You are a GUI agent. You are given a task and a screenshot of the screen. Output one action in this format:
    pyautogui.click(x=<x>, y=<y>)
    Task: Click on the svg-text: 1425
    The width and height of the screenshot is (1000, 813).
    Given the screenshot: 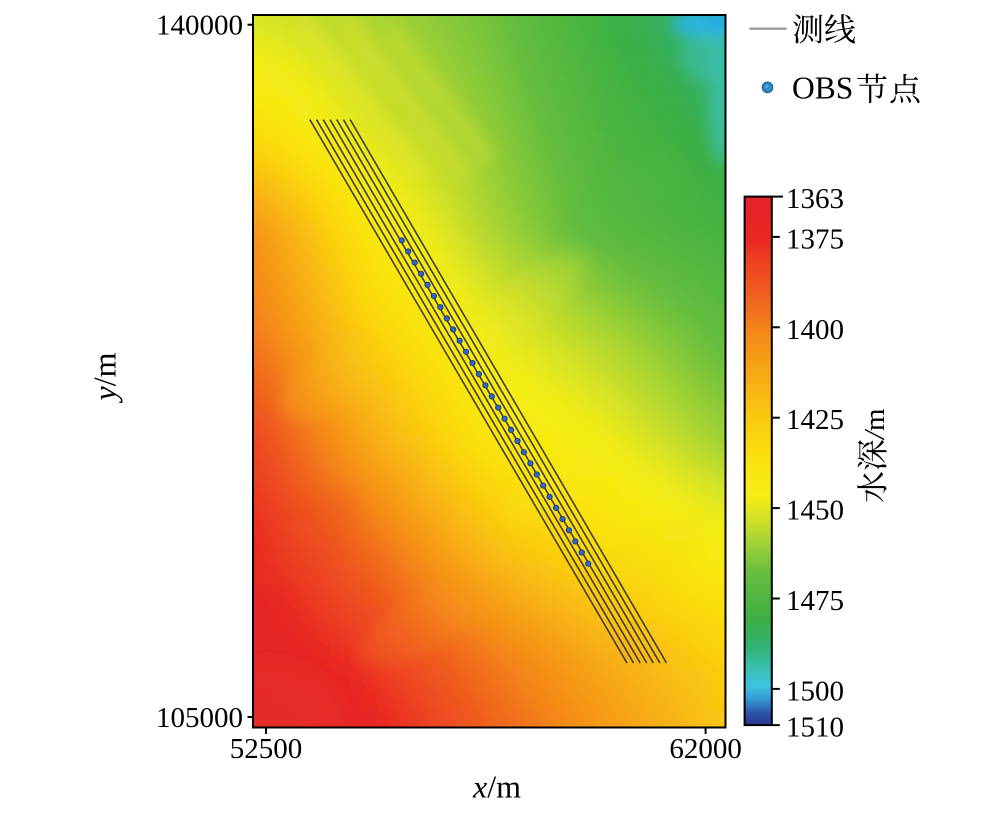 What is the action you would take?
    pyautogui.click(x=815, y=420)
    